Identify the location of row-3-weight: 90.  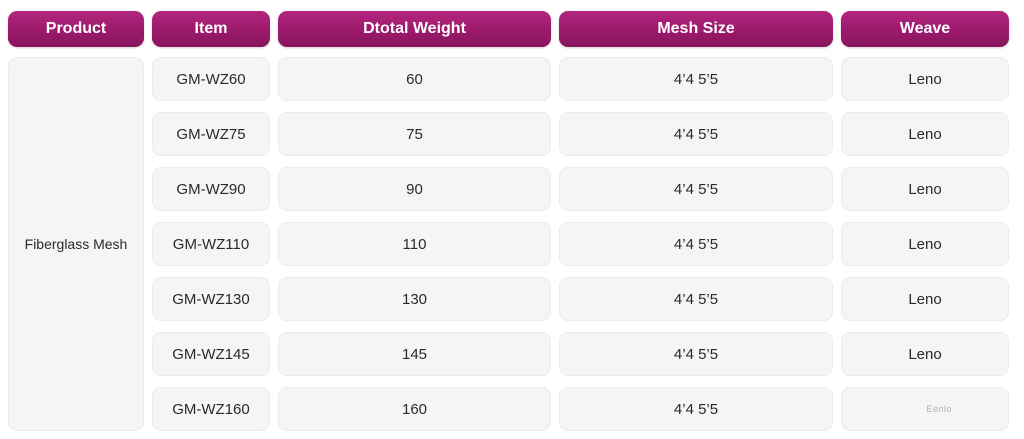
(414, 189).